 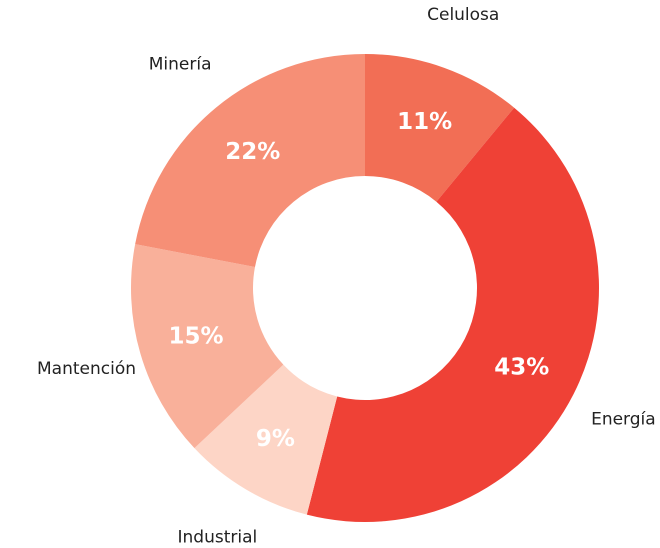 I want to click on category-label: Mantención, so click(x=86, y=369).